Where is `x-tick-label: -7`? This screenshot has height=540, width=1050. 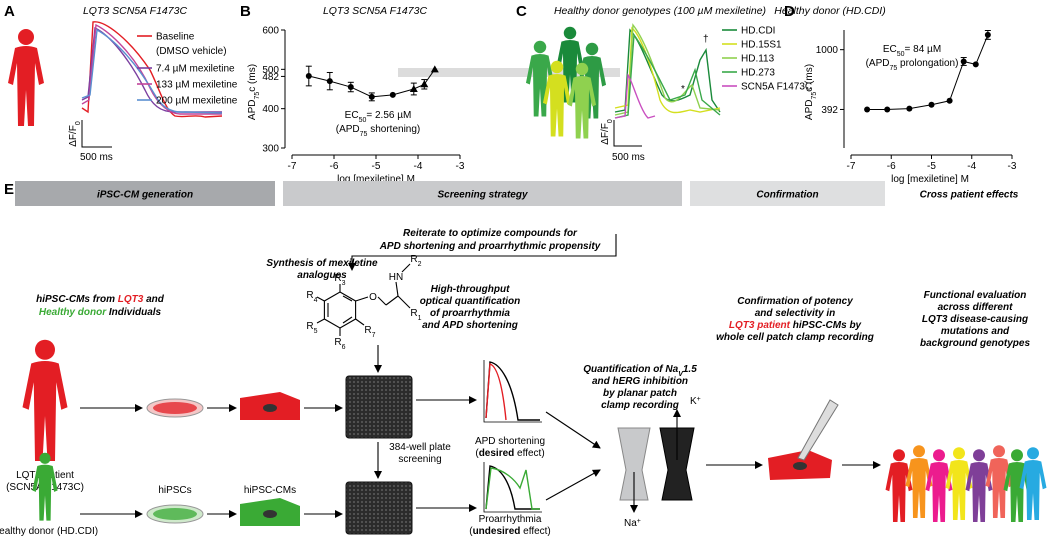
x-tick-label: -7 is located at coordinates (292, 166).